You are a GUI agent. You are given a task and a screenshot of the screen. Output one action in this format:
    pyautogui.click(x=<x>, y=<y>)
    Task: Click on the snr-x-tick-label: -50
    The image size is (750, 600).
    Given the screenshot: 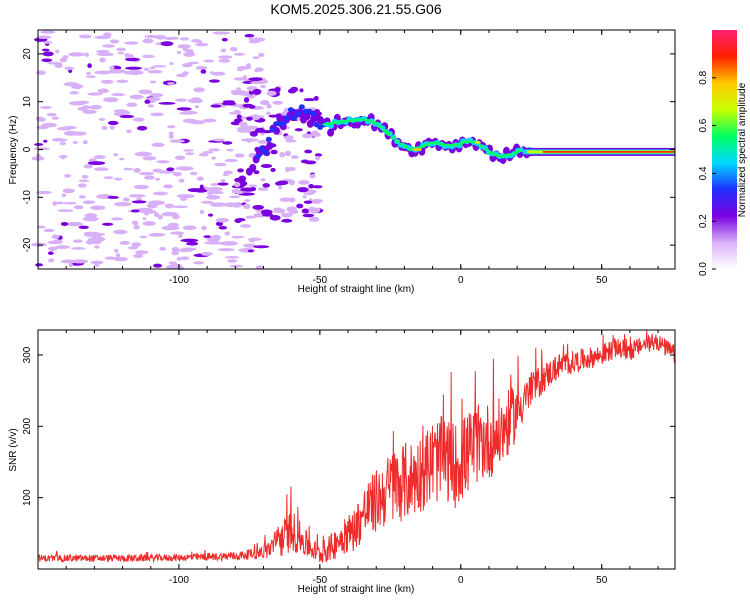 What is the action you would take?
    pyautogui.click(x=320, y=580)
    